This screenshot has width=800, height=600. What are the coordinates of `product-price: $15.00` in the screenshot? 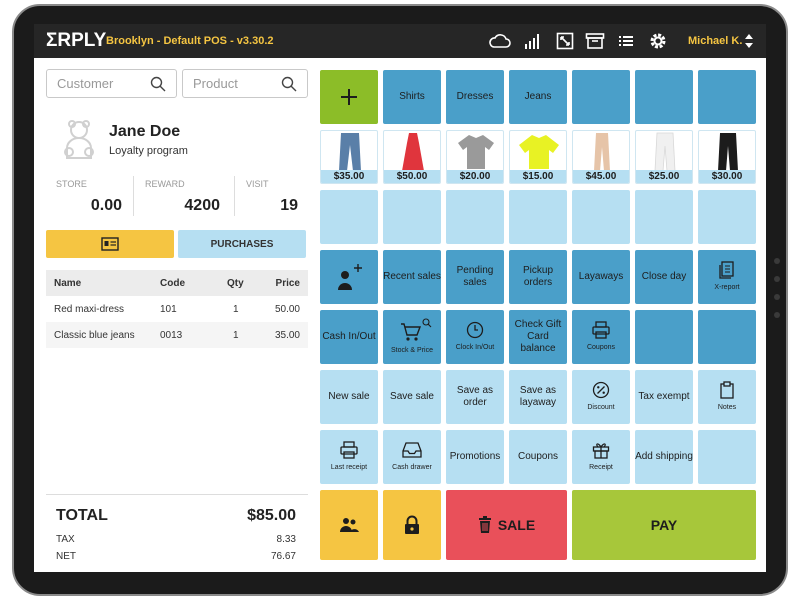 It's located at (538, 176).